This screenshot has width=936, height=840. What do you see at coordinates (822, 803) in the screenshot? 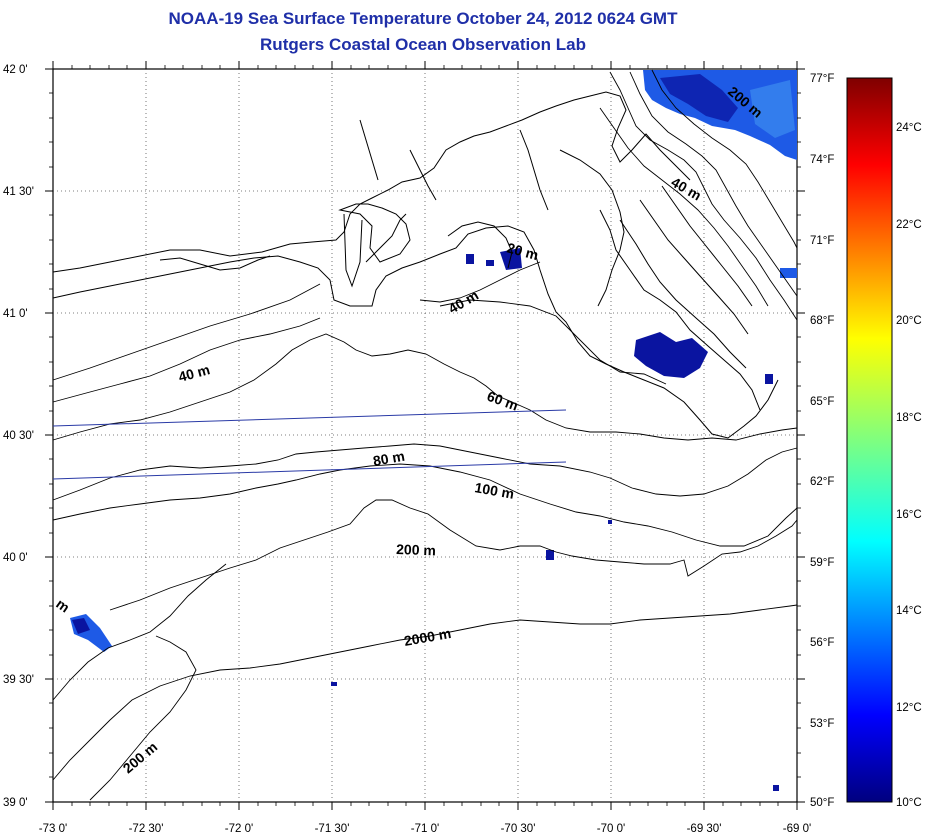
I see `f-label-50: 50°F` at bounding box center [822, 803].